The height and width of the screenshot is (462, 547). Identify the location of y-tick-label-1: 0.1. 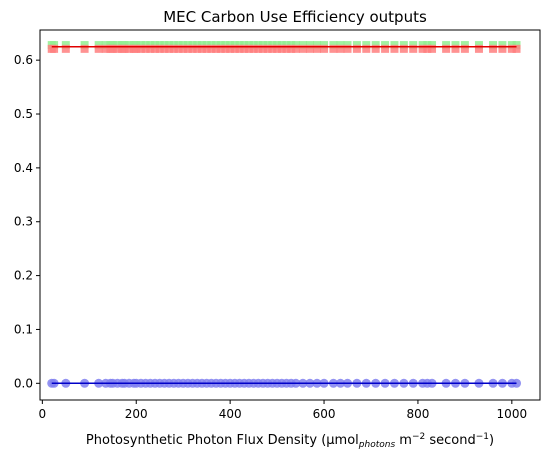
(23, 329).